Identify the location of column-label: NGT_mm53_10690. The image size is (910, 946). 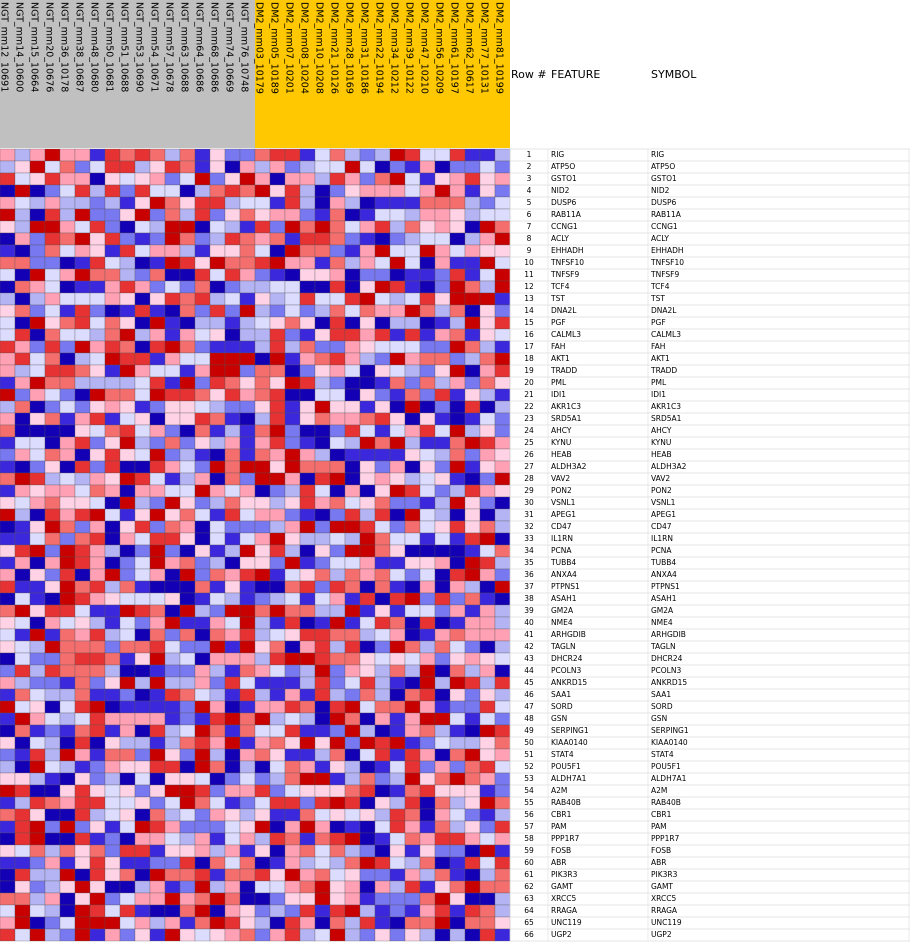
(139, 47).